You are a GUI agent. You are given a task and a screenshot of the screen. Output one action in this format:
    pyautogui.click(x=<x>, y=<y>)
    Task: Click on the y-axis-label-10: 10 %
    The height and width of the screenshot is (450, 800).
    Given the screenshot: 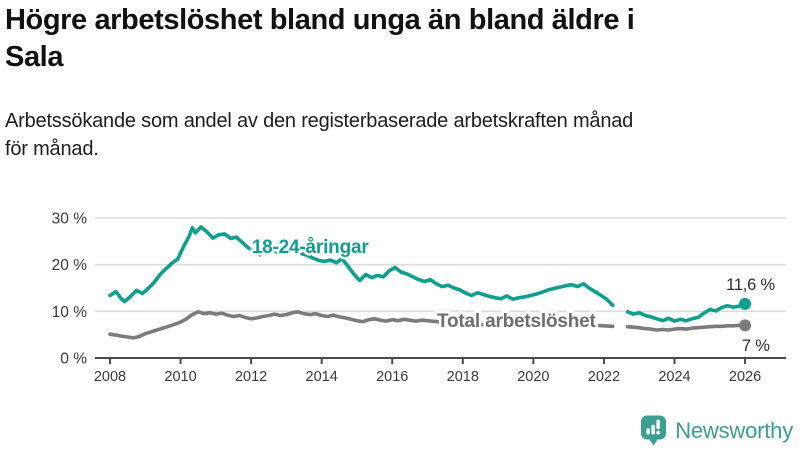 What is the action you would take?
    pyautogui.click(x=70, y=312)
    